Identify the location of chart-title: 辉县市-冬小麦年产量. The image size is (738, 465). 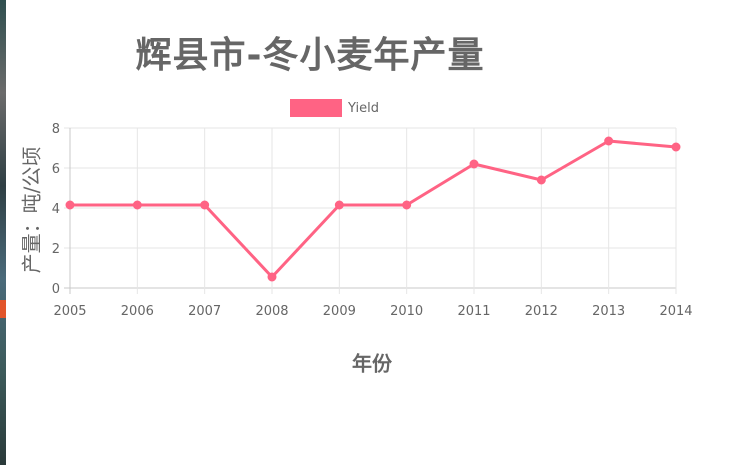
(310, 55).